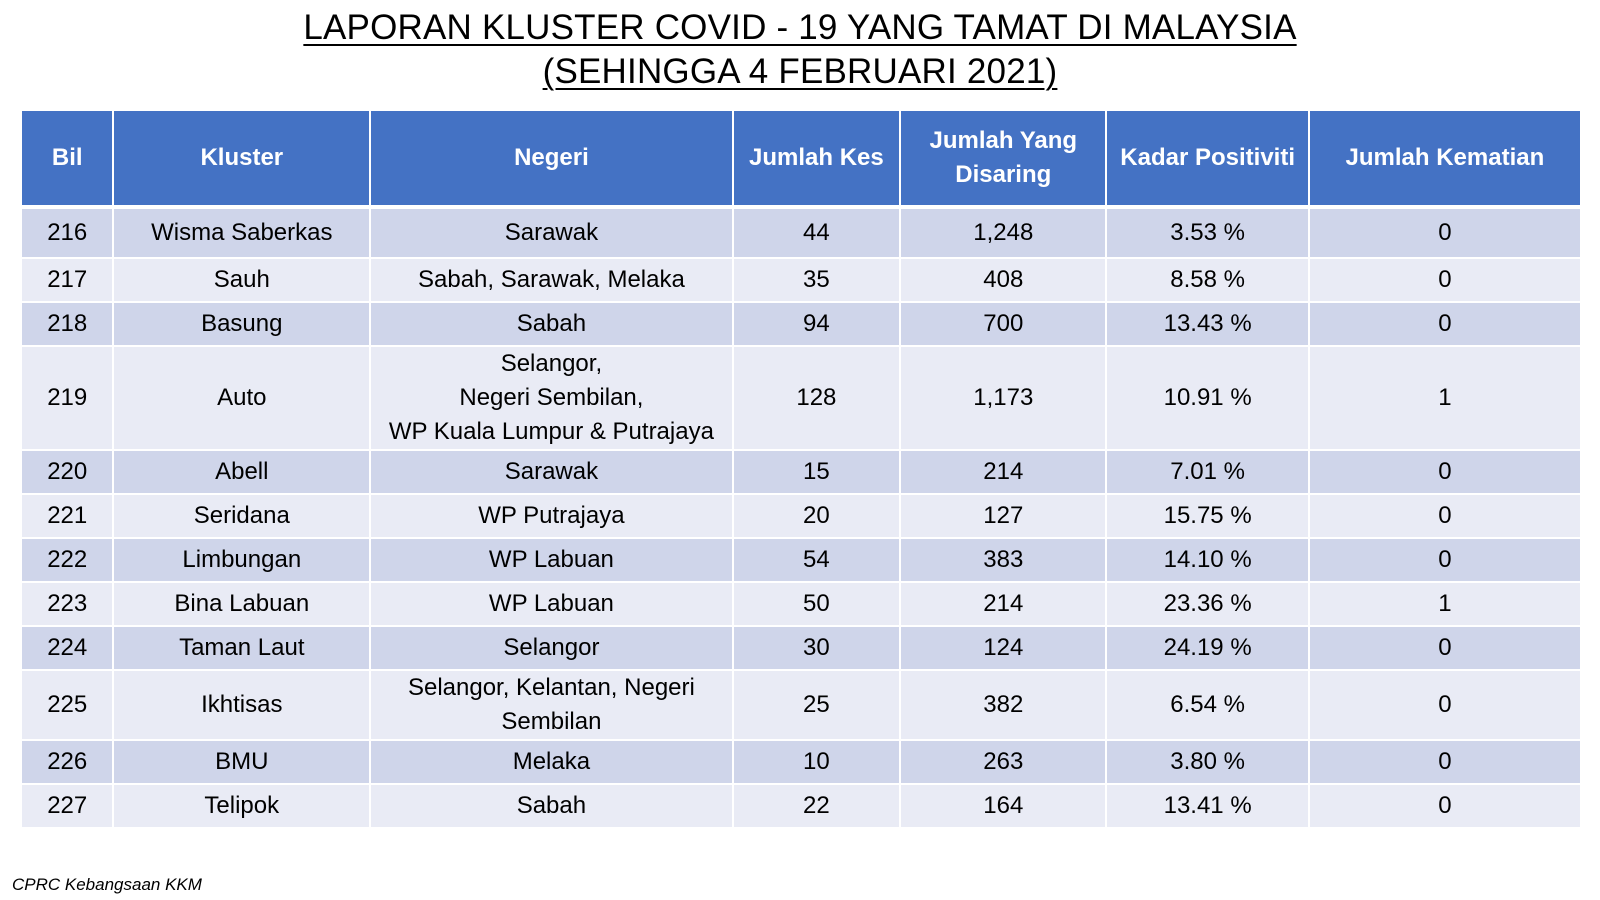 The image size is (1600, 900). What do you see at coordinates (816, 705) in the screenshot?
I see `cell-jumlah-kes: 25` at bounding box center [816, 705].